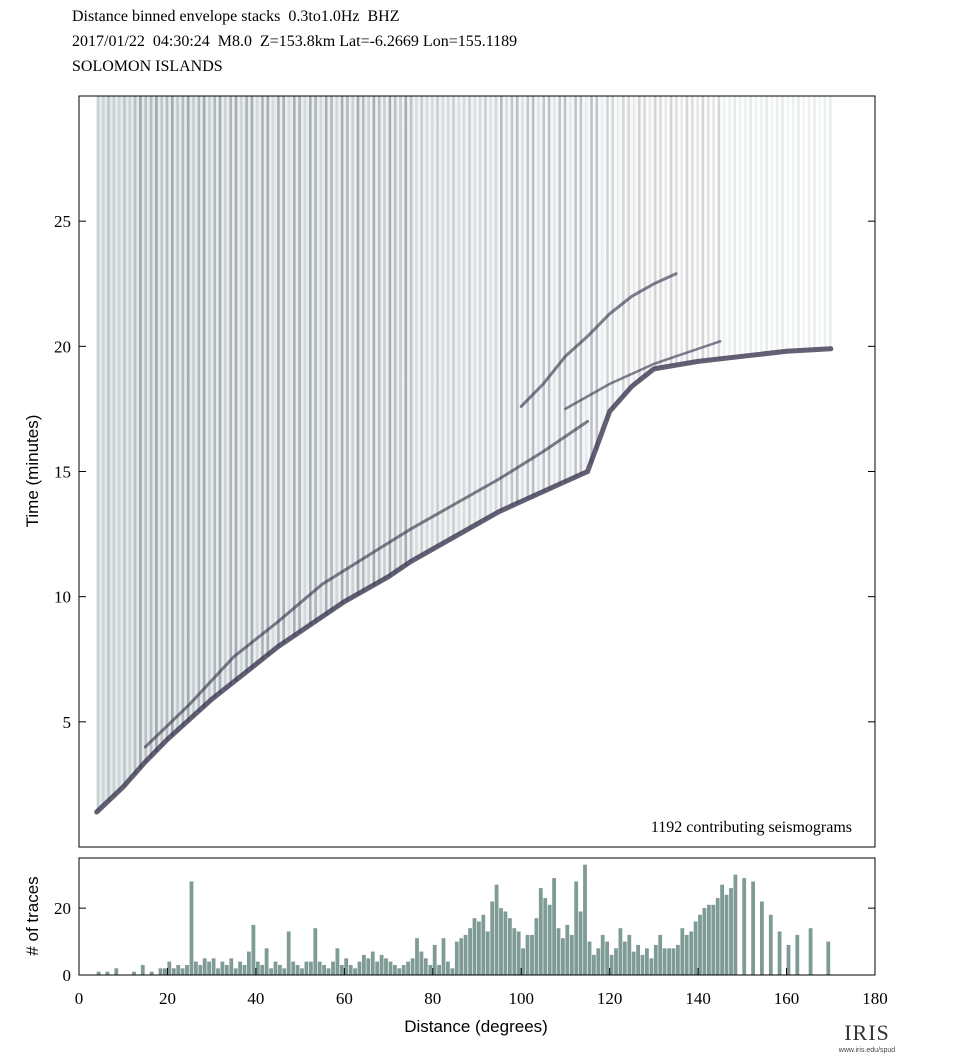 Image resolution: width=972 pixels, height=1060 pixels. Describe the element at coordinates (62, 221) in the screenshot. I see `main-y-tick-label: 25` at that location.